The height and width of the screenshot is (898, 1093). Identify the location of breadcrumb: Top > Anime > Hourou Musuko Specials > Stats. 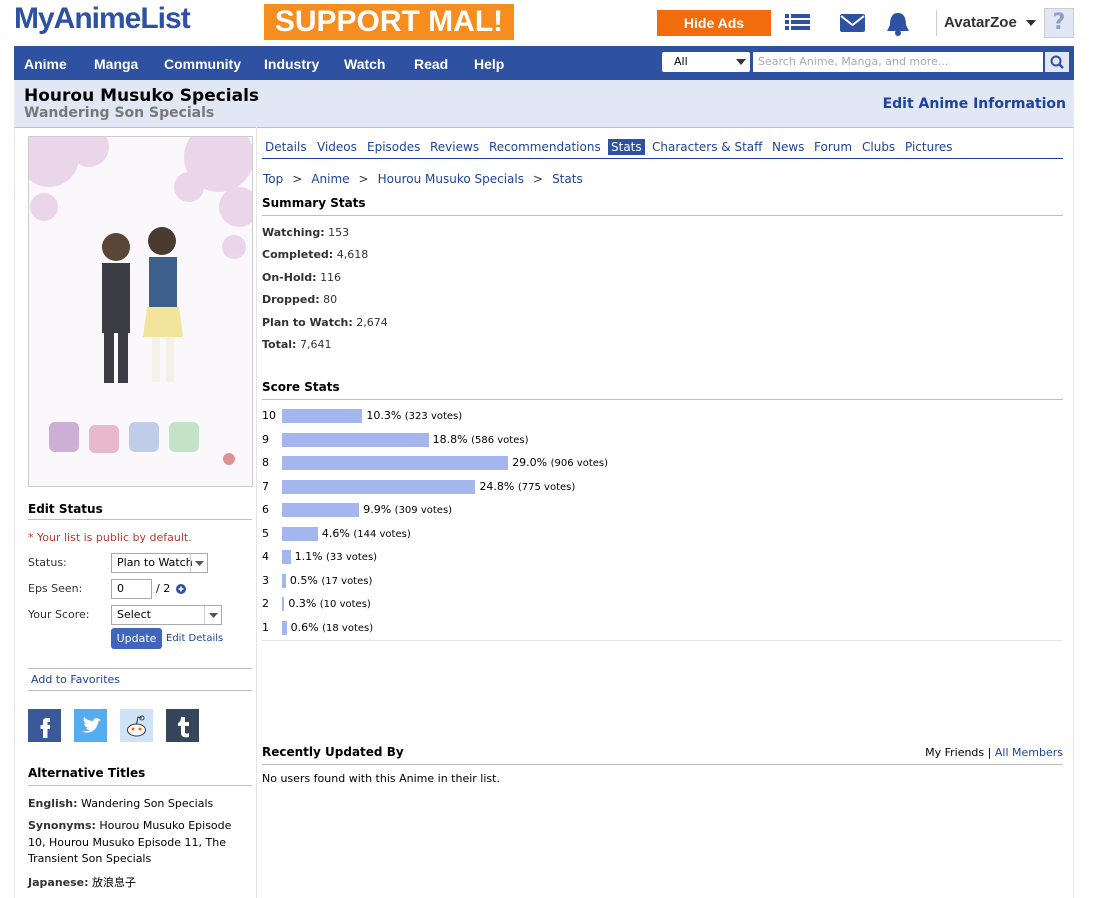
(423, 179).